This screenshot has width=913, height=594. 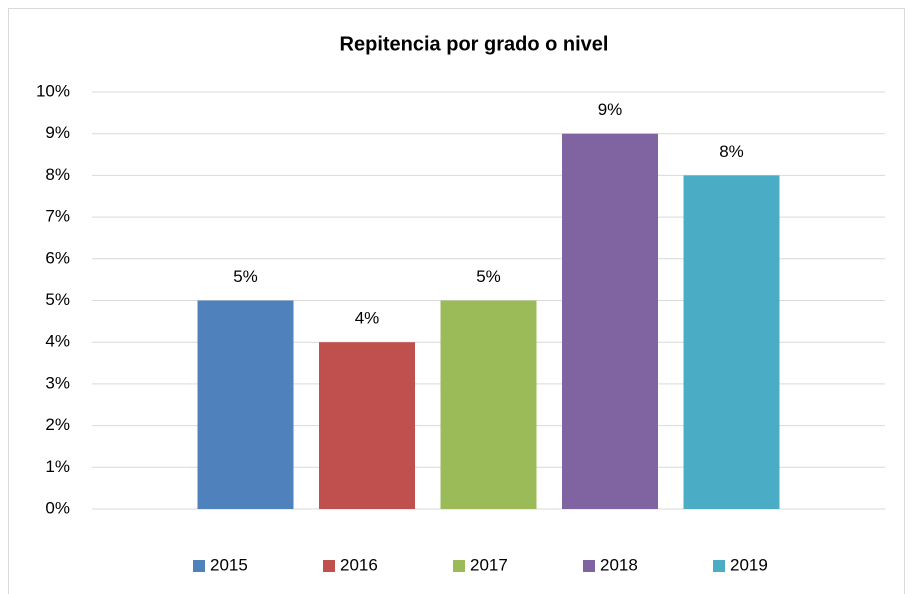 What do you see at coordinates (57, 132) in the screenshot?
I see `y-tick-label: 9%` at bounding box center [57, 132].